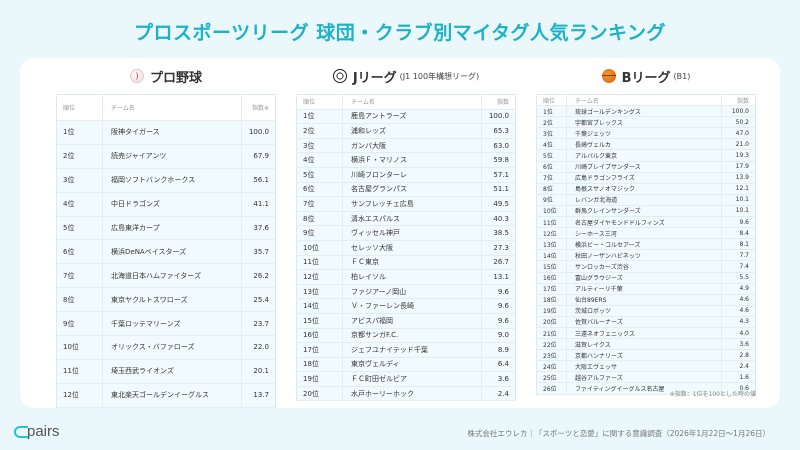 The image size is (800, 450). Describe the element at coordinates (738, 388) in the screenshot. I see `index-cell: 0.6` at that location.